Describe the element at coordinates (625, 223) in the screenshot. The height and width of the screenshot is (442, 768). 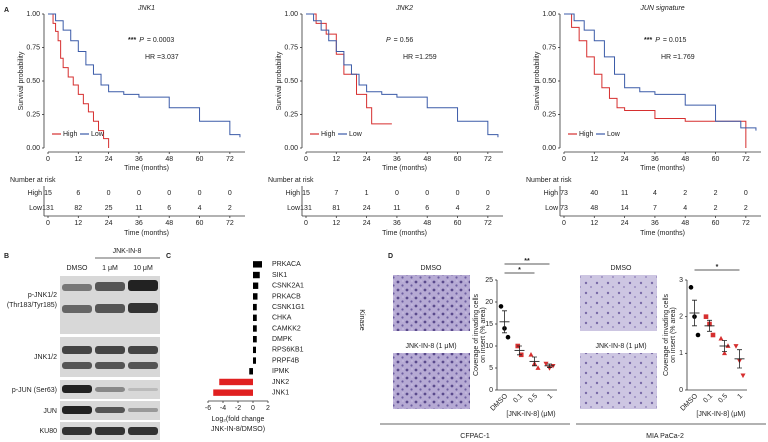
I see `x-tick-label: 24` at that location.